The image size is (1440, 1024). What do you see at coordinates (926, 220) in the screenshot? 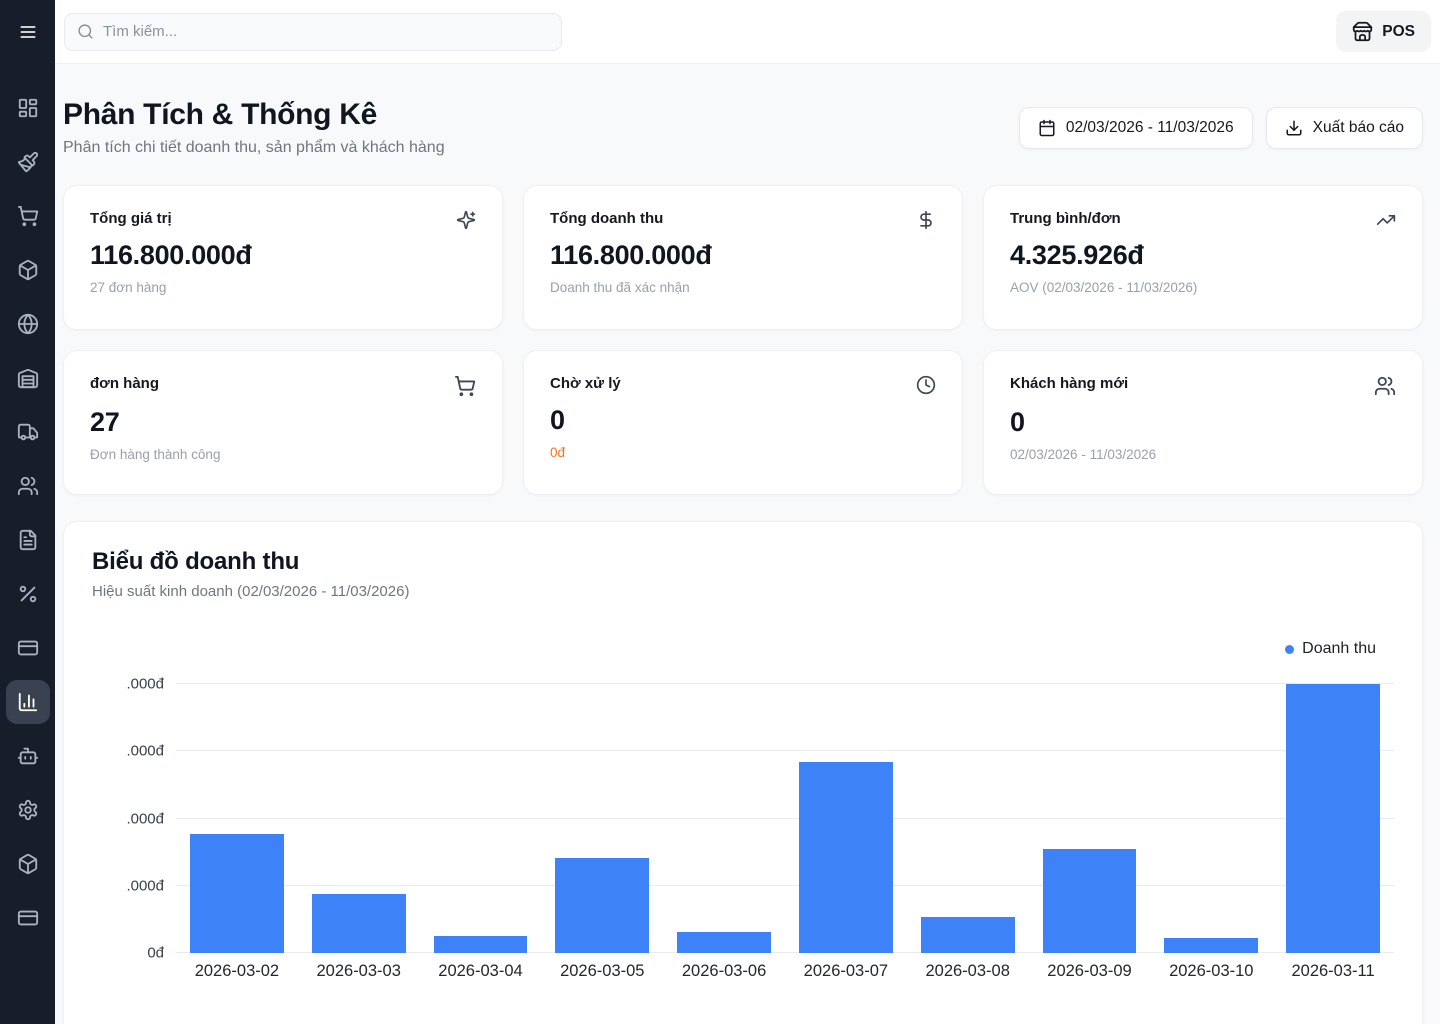
I see `dollar-icon` at bounding box center [926, 220].